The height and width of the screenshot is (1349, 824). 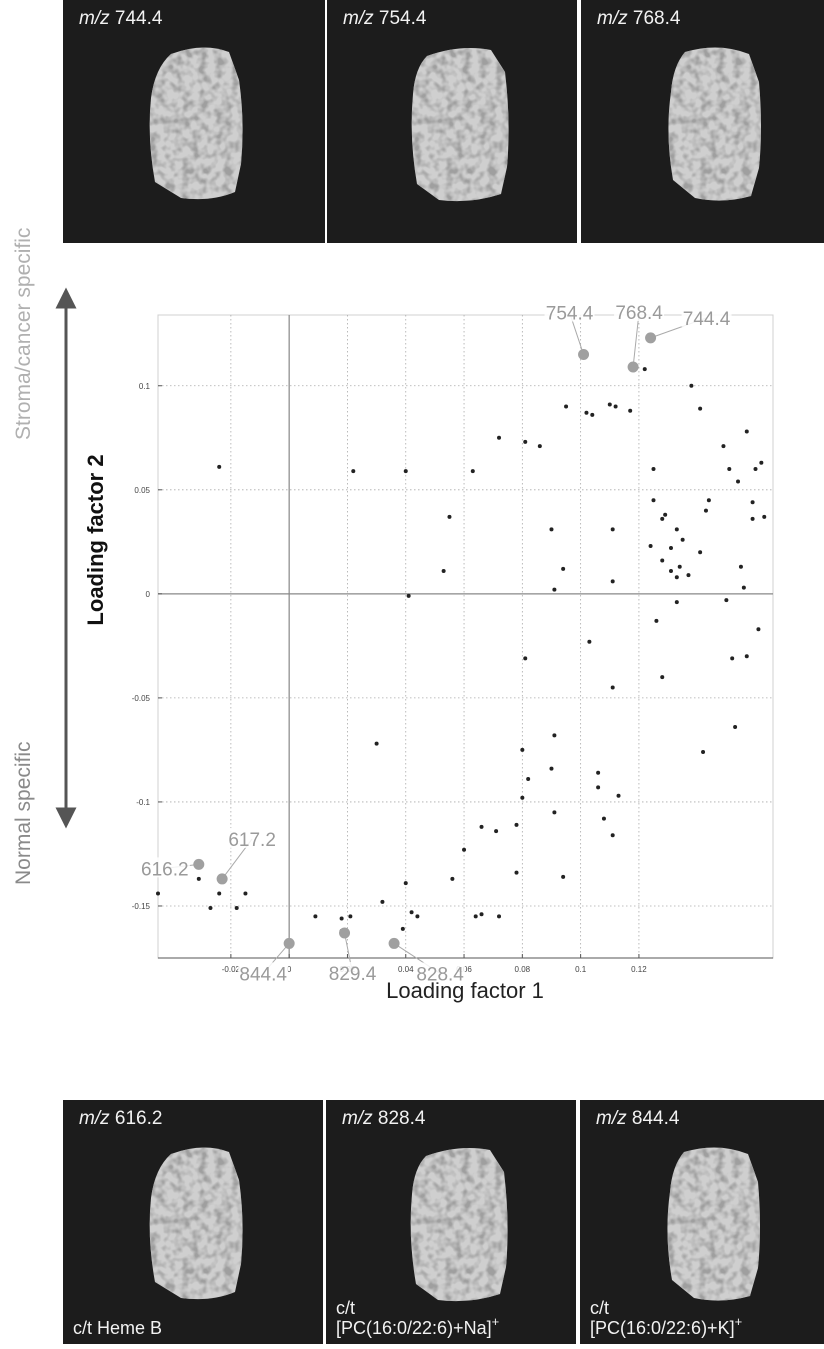 I want to click on highlight-label: 754.4, so click(x=570, y=314).